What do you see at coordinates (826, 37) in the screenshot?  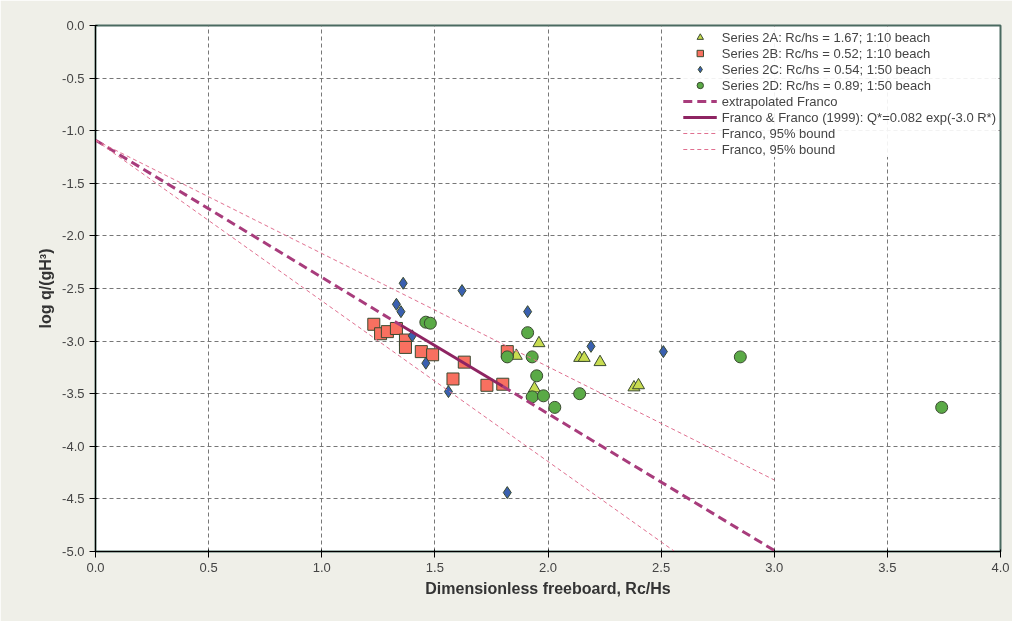 I see `legend-label: Series 2A: Rc/hs = 1.67; 1:10 beach` at bounding box center [826, 37].